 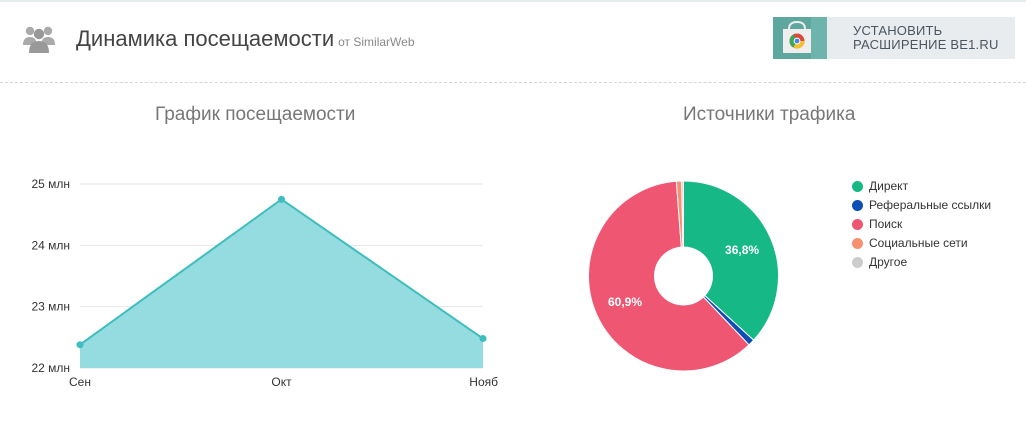 I want to click on chrome-web-store-icon, so click(x=800, y=38).